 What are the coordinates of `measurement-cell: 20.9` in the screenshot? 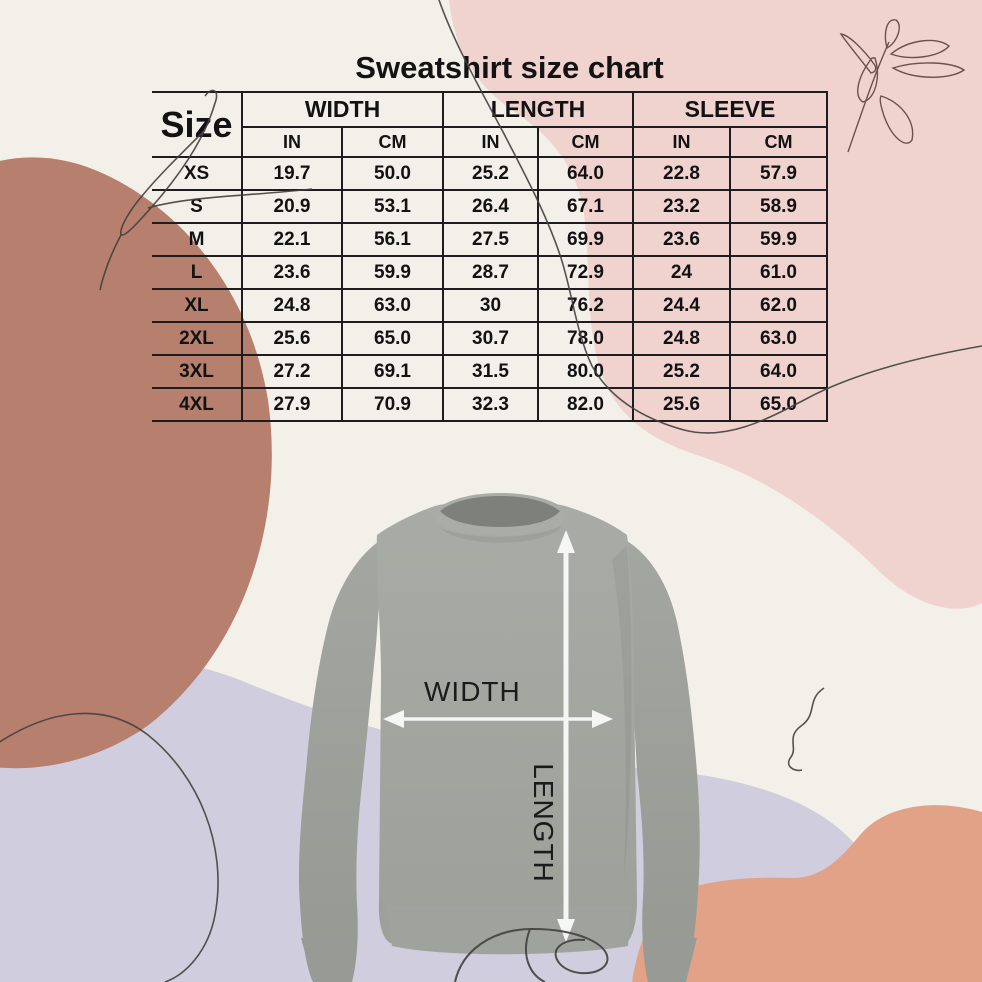 It's located at (292, 206).